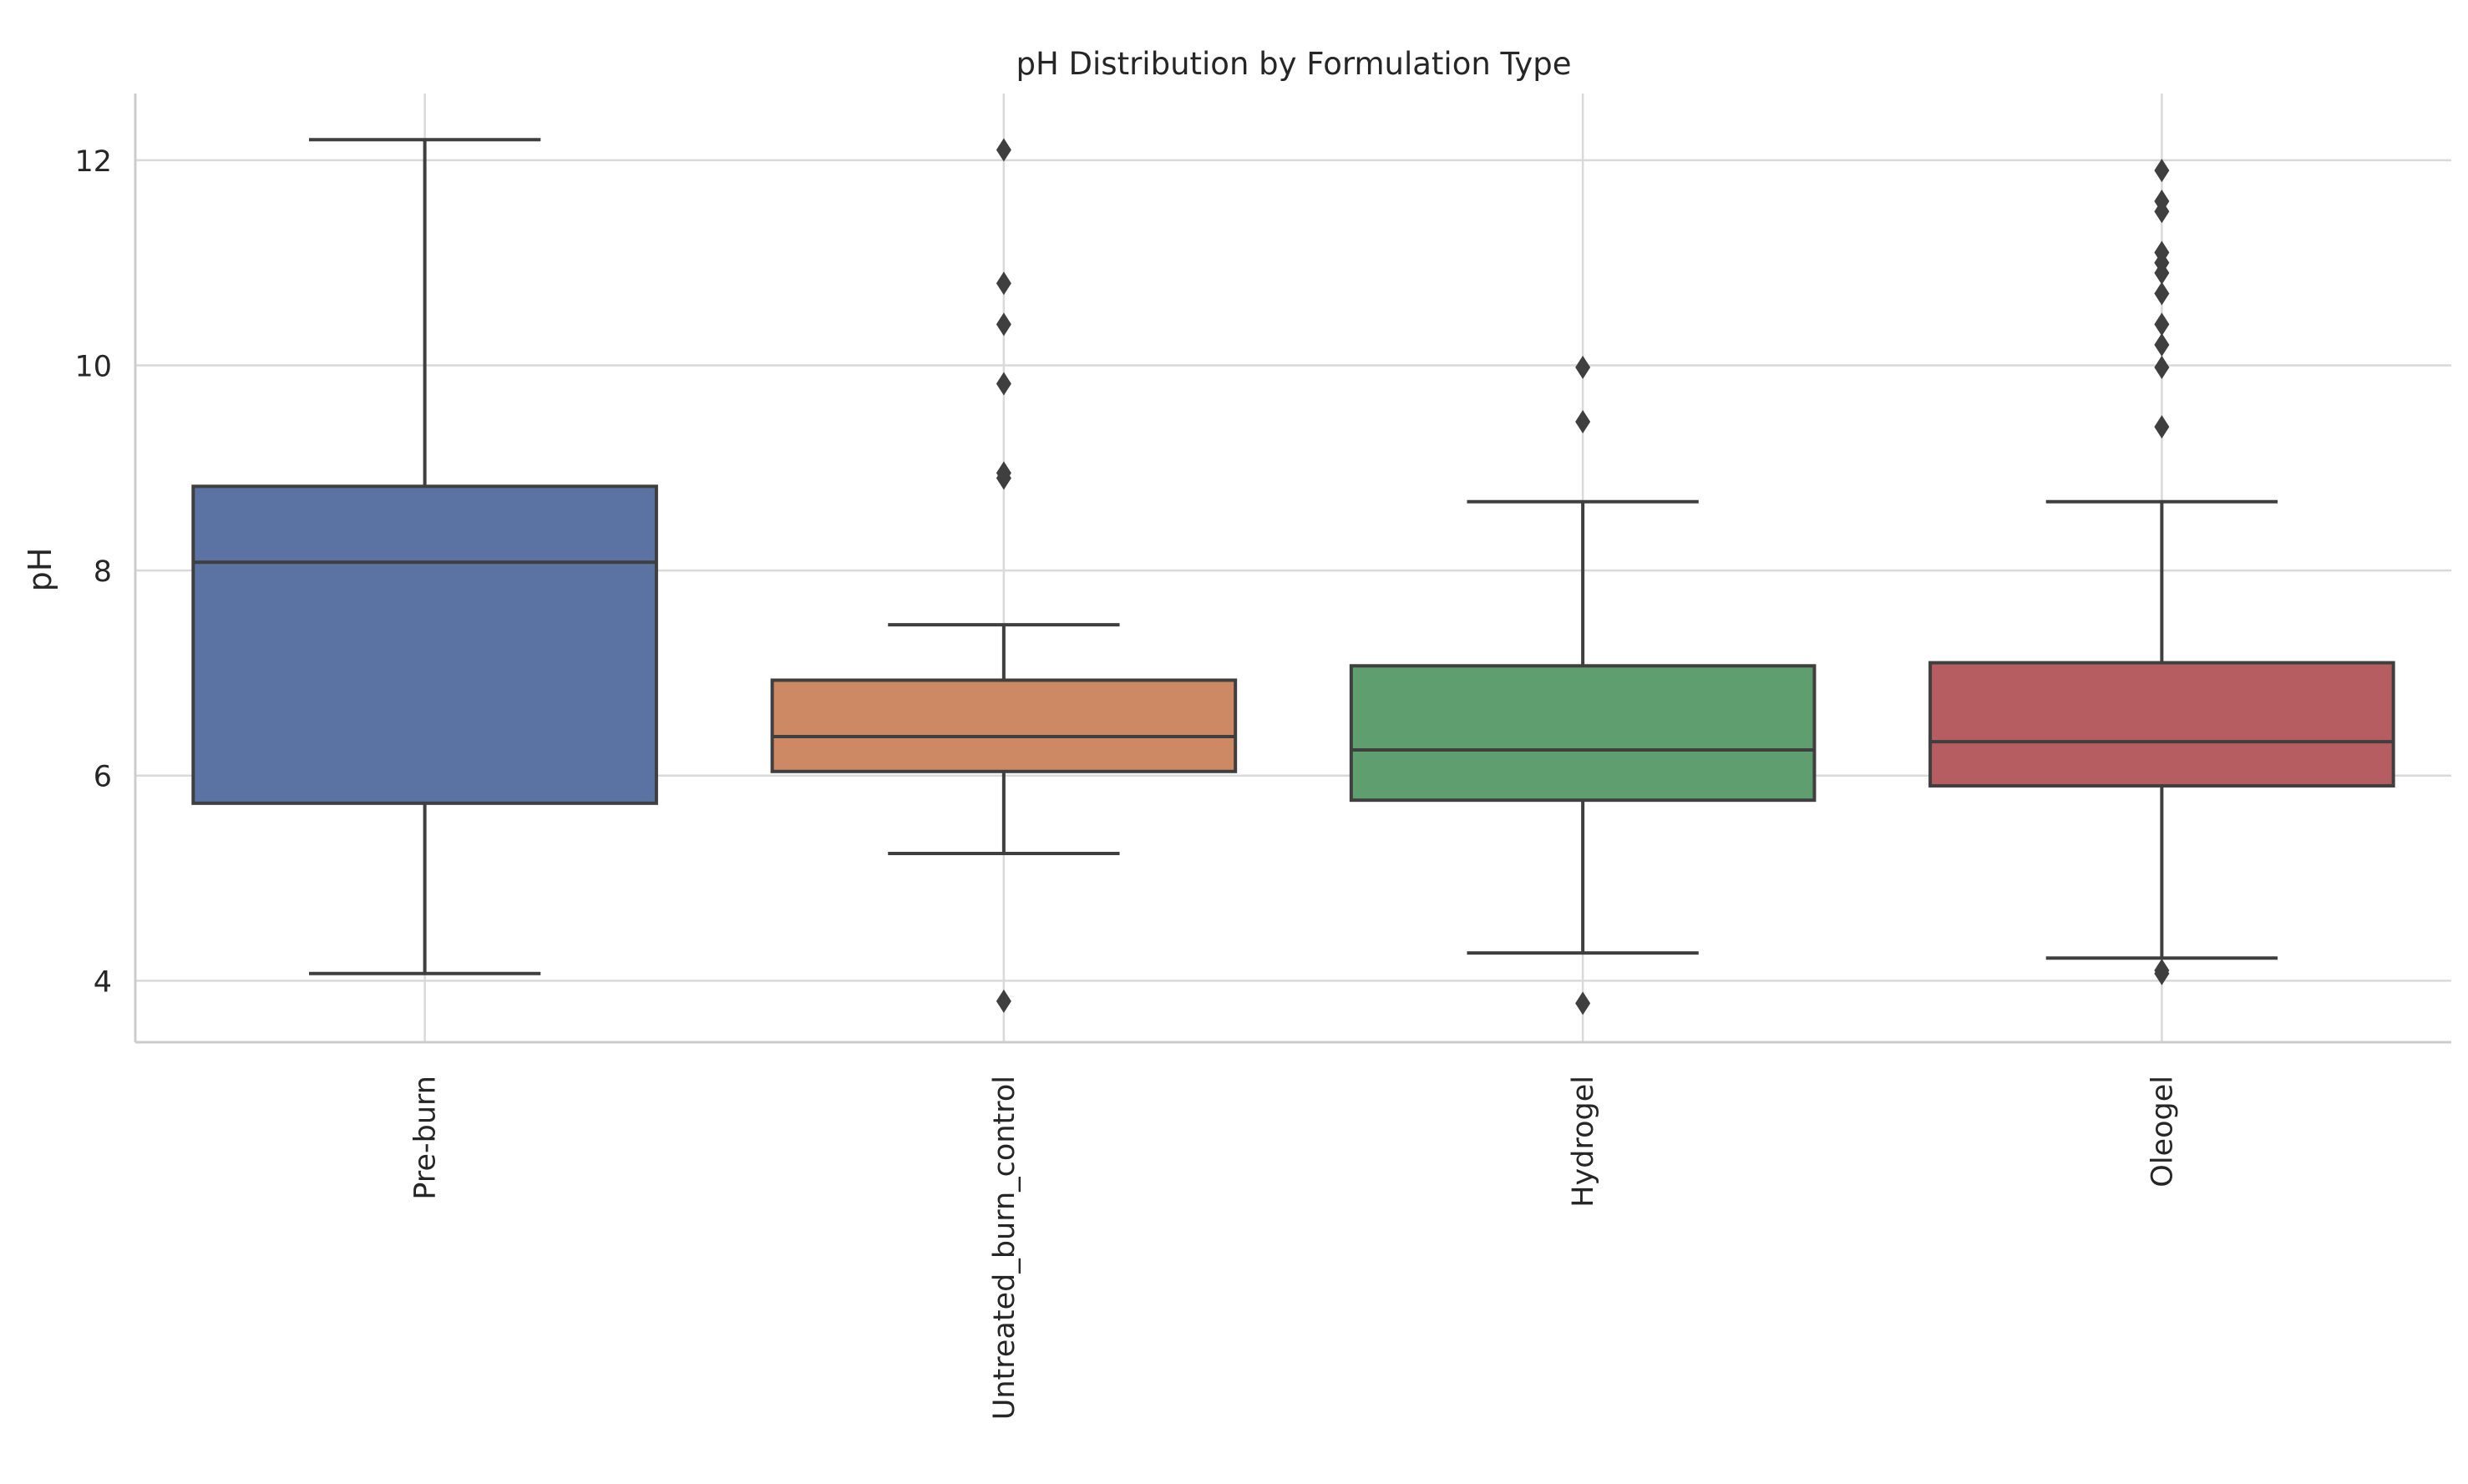  What do you see at coordinates (1004, 1248) in the screenshot?
I see `x-tick-label: Untreated_burn_control` at bounding box center [1004, 1248].